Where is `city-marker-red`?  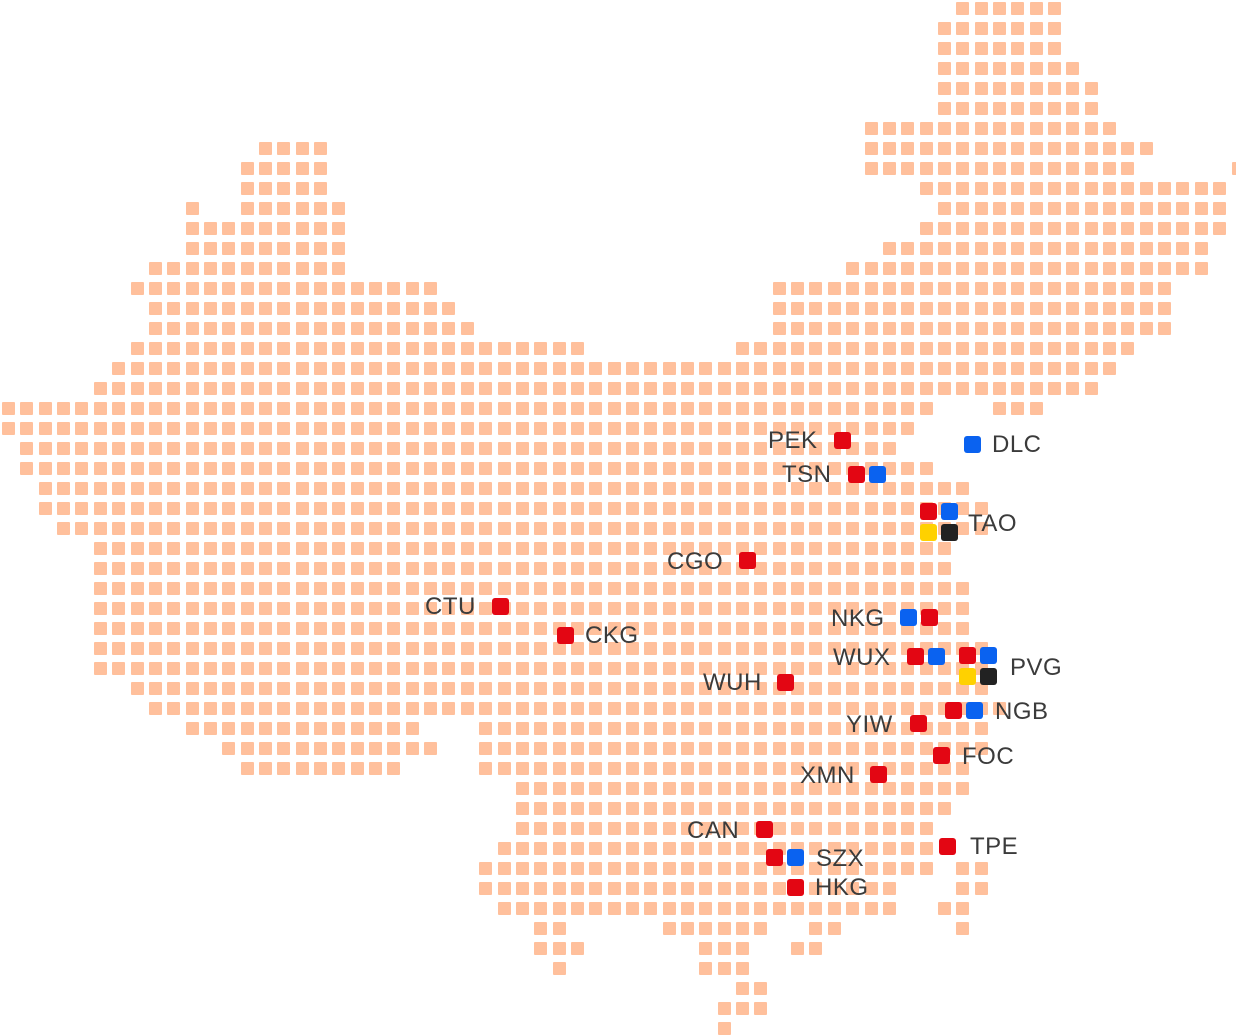 city-marker-red is located at coordinates (929, 617).